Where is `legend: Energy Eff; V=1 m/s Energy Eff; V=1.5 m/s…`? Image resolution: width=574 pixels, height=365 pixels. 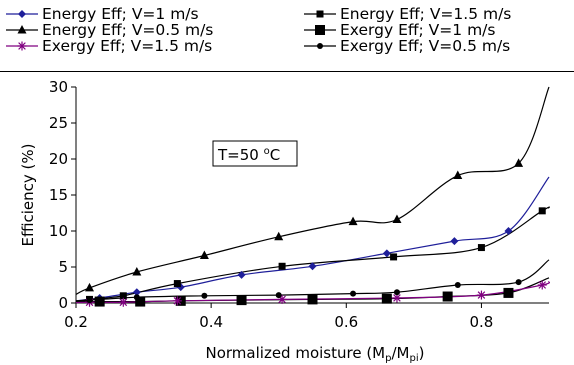 legend: Energy Eff; V=1 m/s Energy Eff; V=1.5 m/s… is located at coordinates (258, 30).